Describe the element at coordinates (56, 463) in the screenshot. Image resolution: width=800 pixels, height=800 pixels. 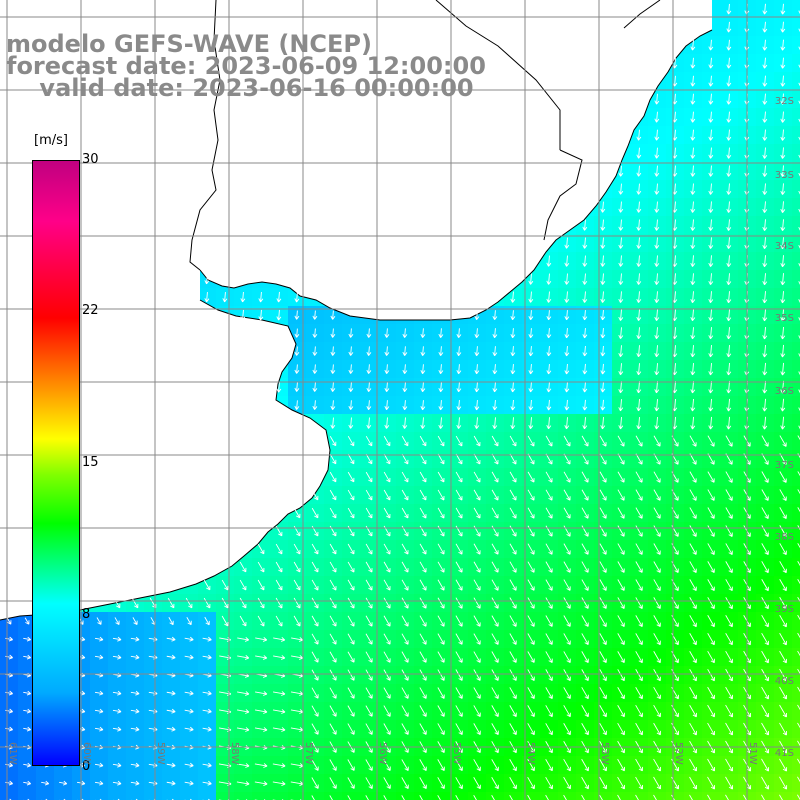
I see `colorbar-gradient` at that location.